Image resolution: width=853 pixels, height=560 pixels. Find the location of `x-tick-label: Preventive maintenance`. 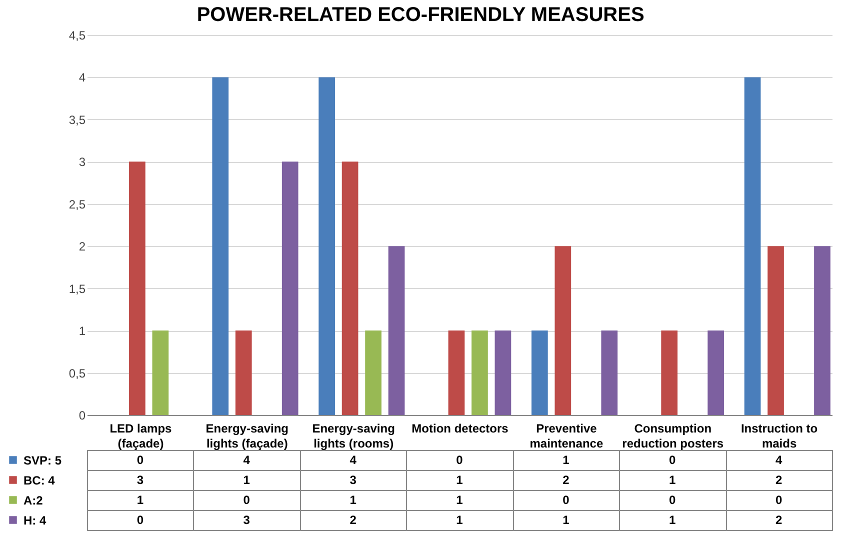

x-tick-label: Preventive maintenance is located at coordinates (567, 436).